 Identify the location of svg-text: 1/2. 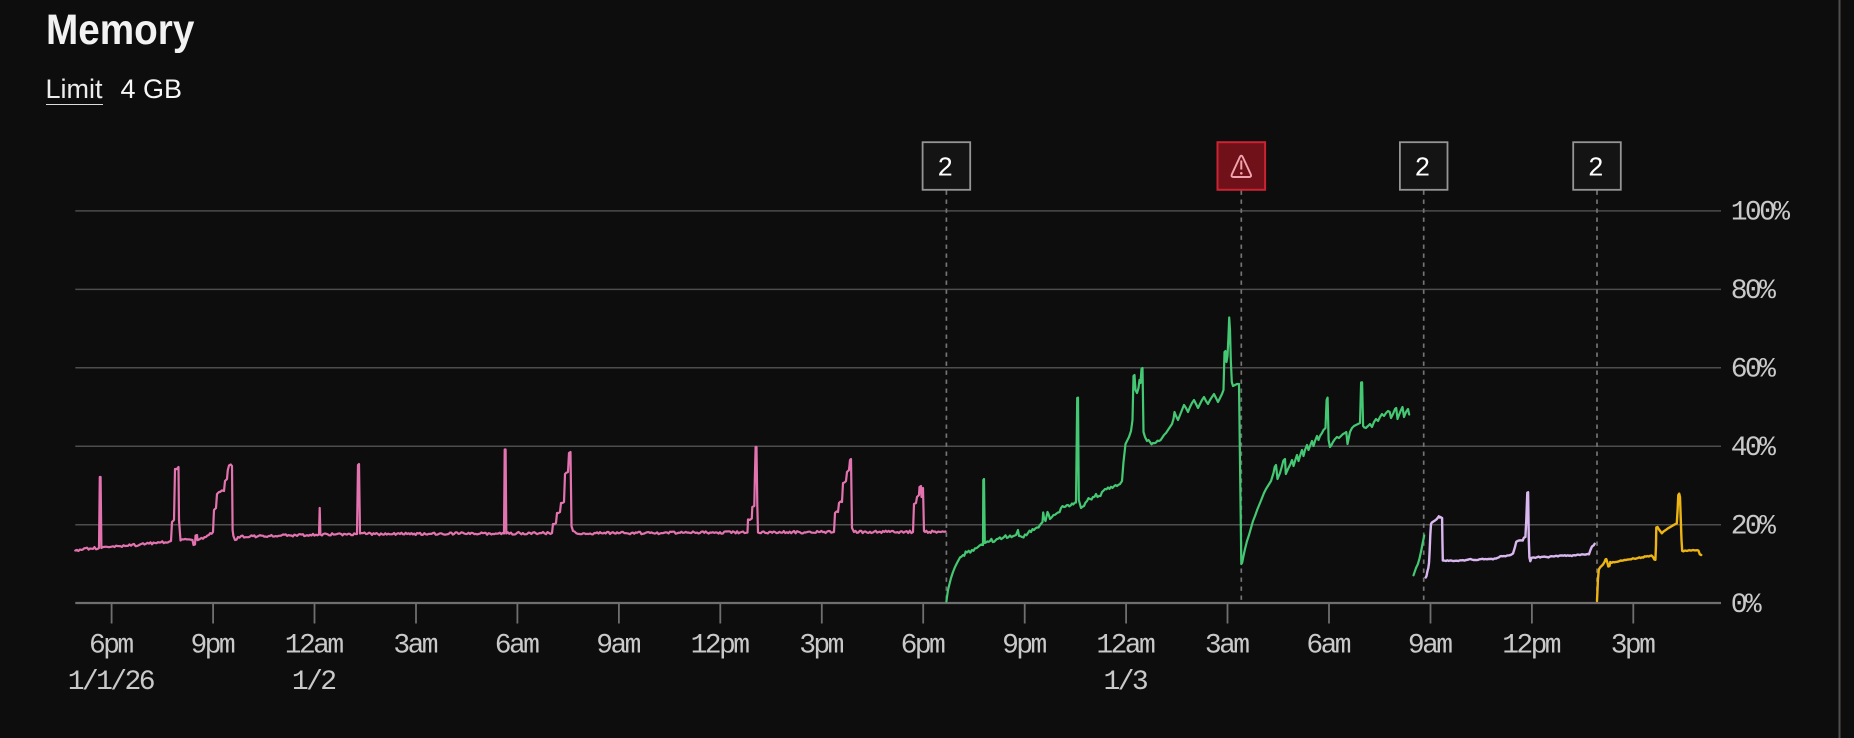
(313, 682).